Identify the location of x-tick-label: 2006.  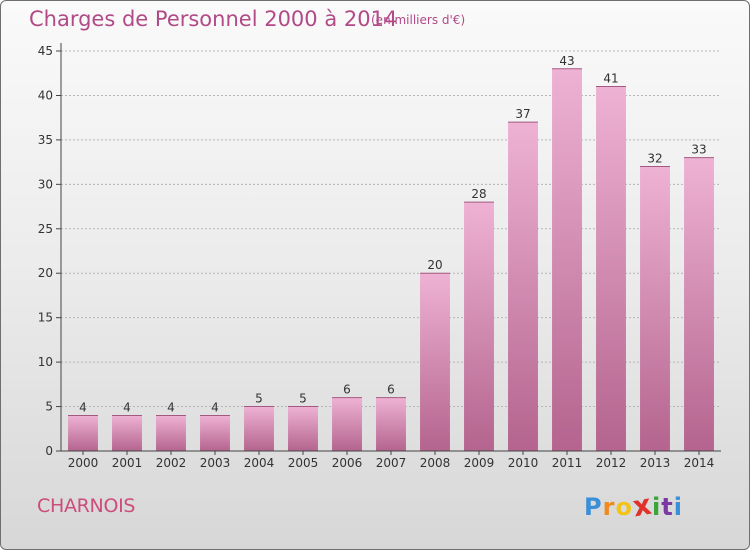
(347, 463).